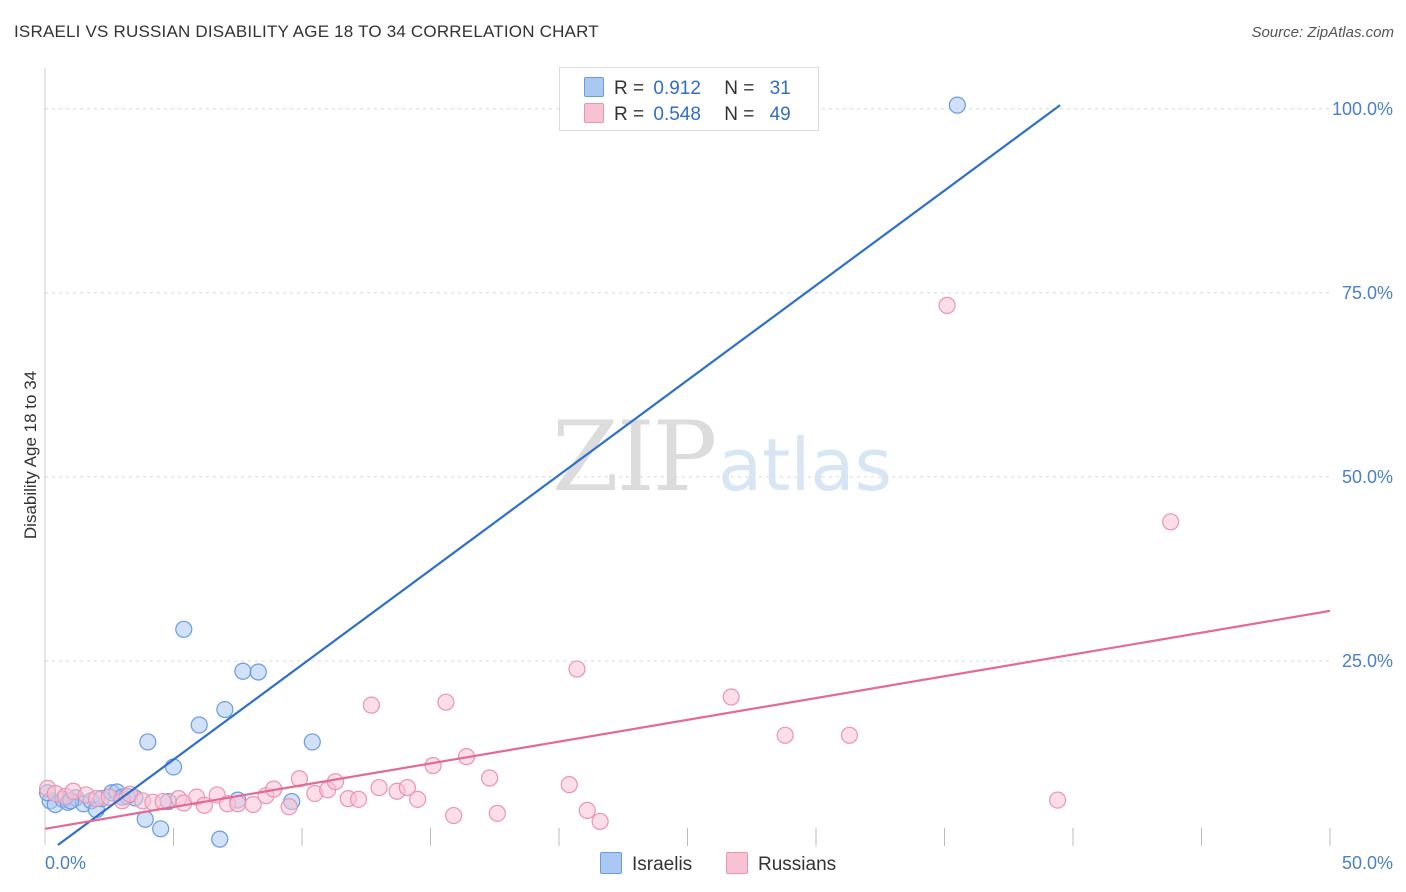 This screenshot has height=892, width=1406. Describe the element at coordinates (1362, 109) in the screenshot. I see `y-tick-label: 100.0%` at that location.